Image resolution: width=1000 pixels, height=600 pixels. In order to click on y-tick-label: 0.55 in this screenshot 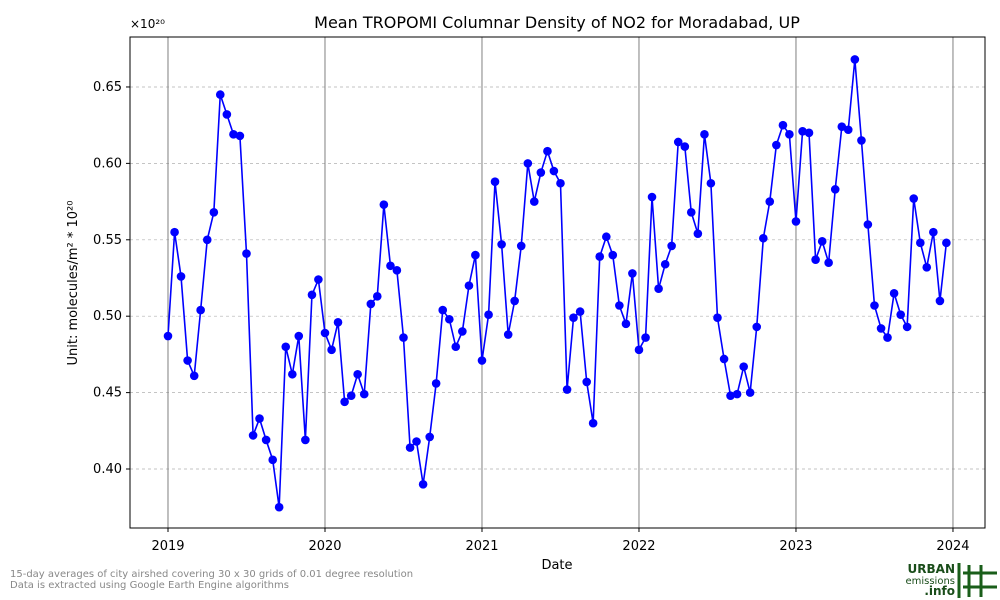, I will do `click(107, 240)`.